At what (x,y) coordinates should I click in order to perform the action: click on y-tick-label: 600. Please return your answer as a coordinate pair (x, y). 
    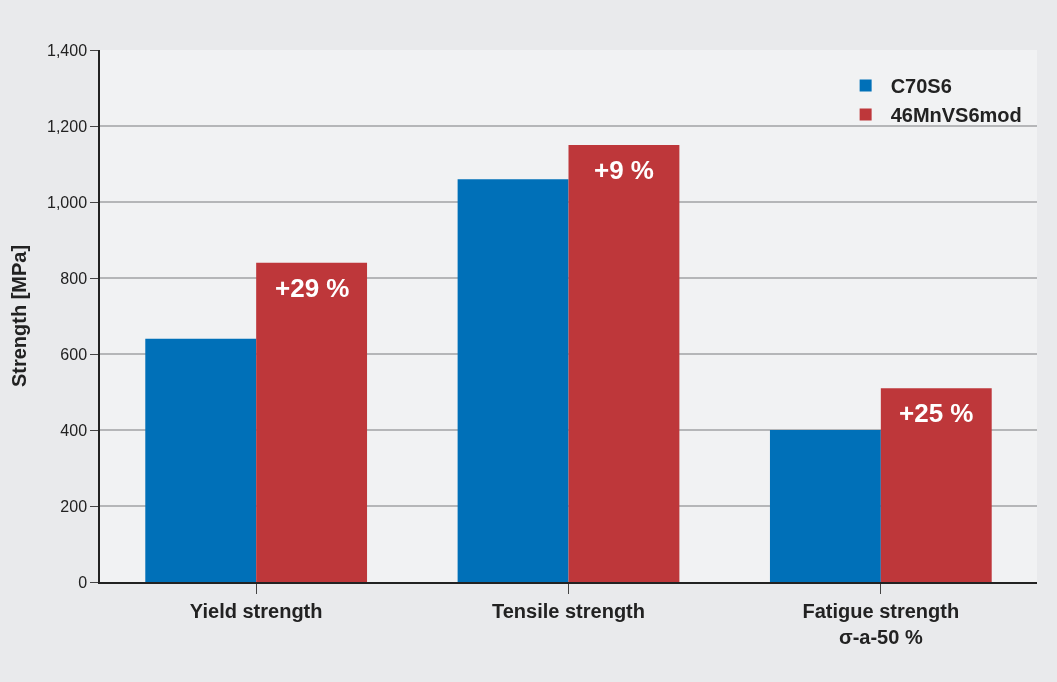
    Looking at the image, I should click on (74, 354).